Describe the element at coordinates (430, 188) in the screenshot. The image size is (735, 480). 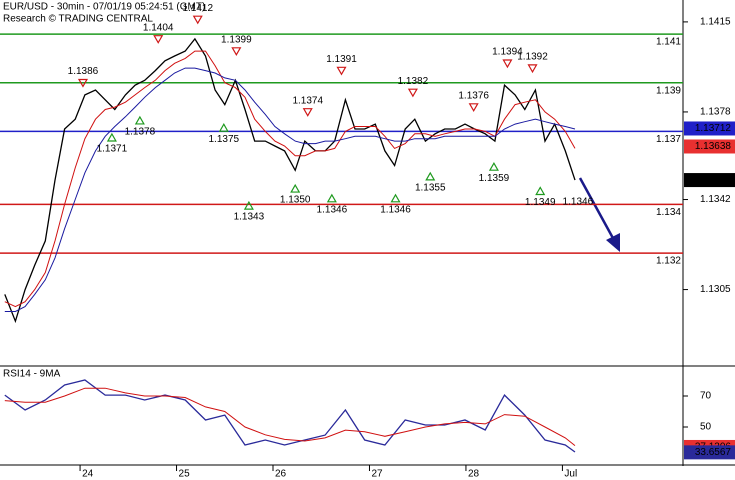
I see `low-label: 1.1355` at that location.